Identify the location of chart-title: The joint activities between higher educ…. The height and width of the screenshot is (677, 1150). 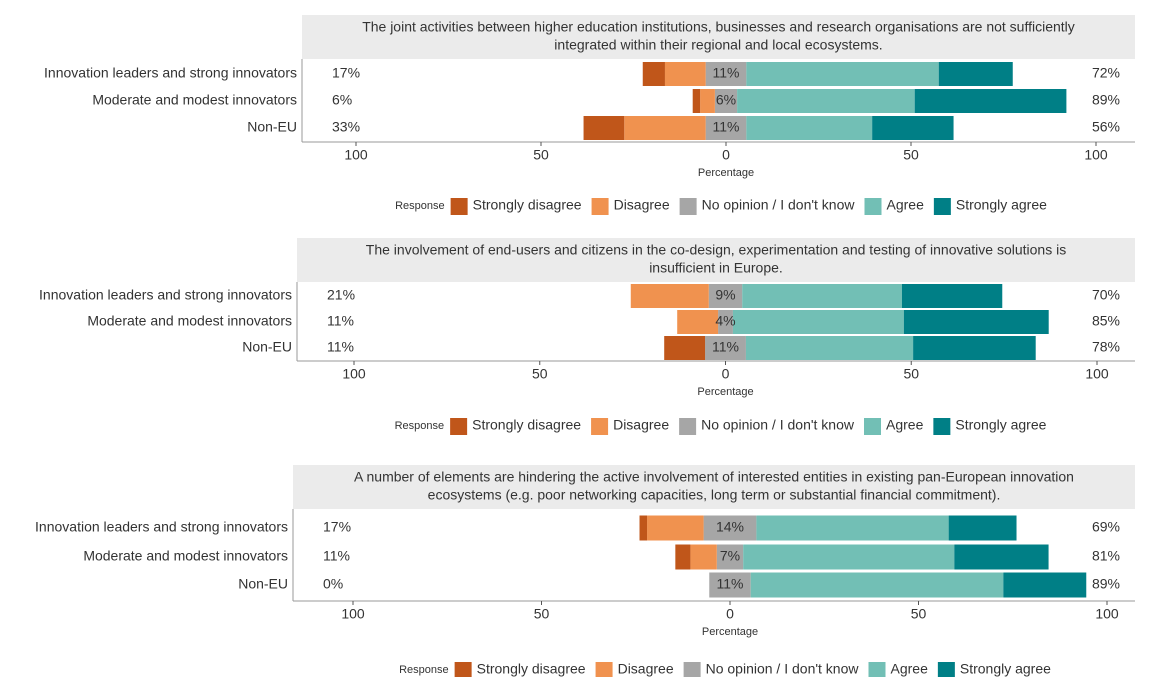
(718, 27).